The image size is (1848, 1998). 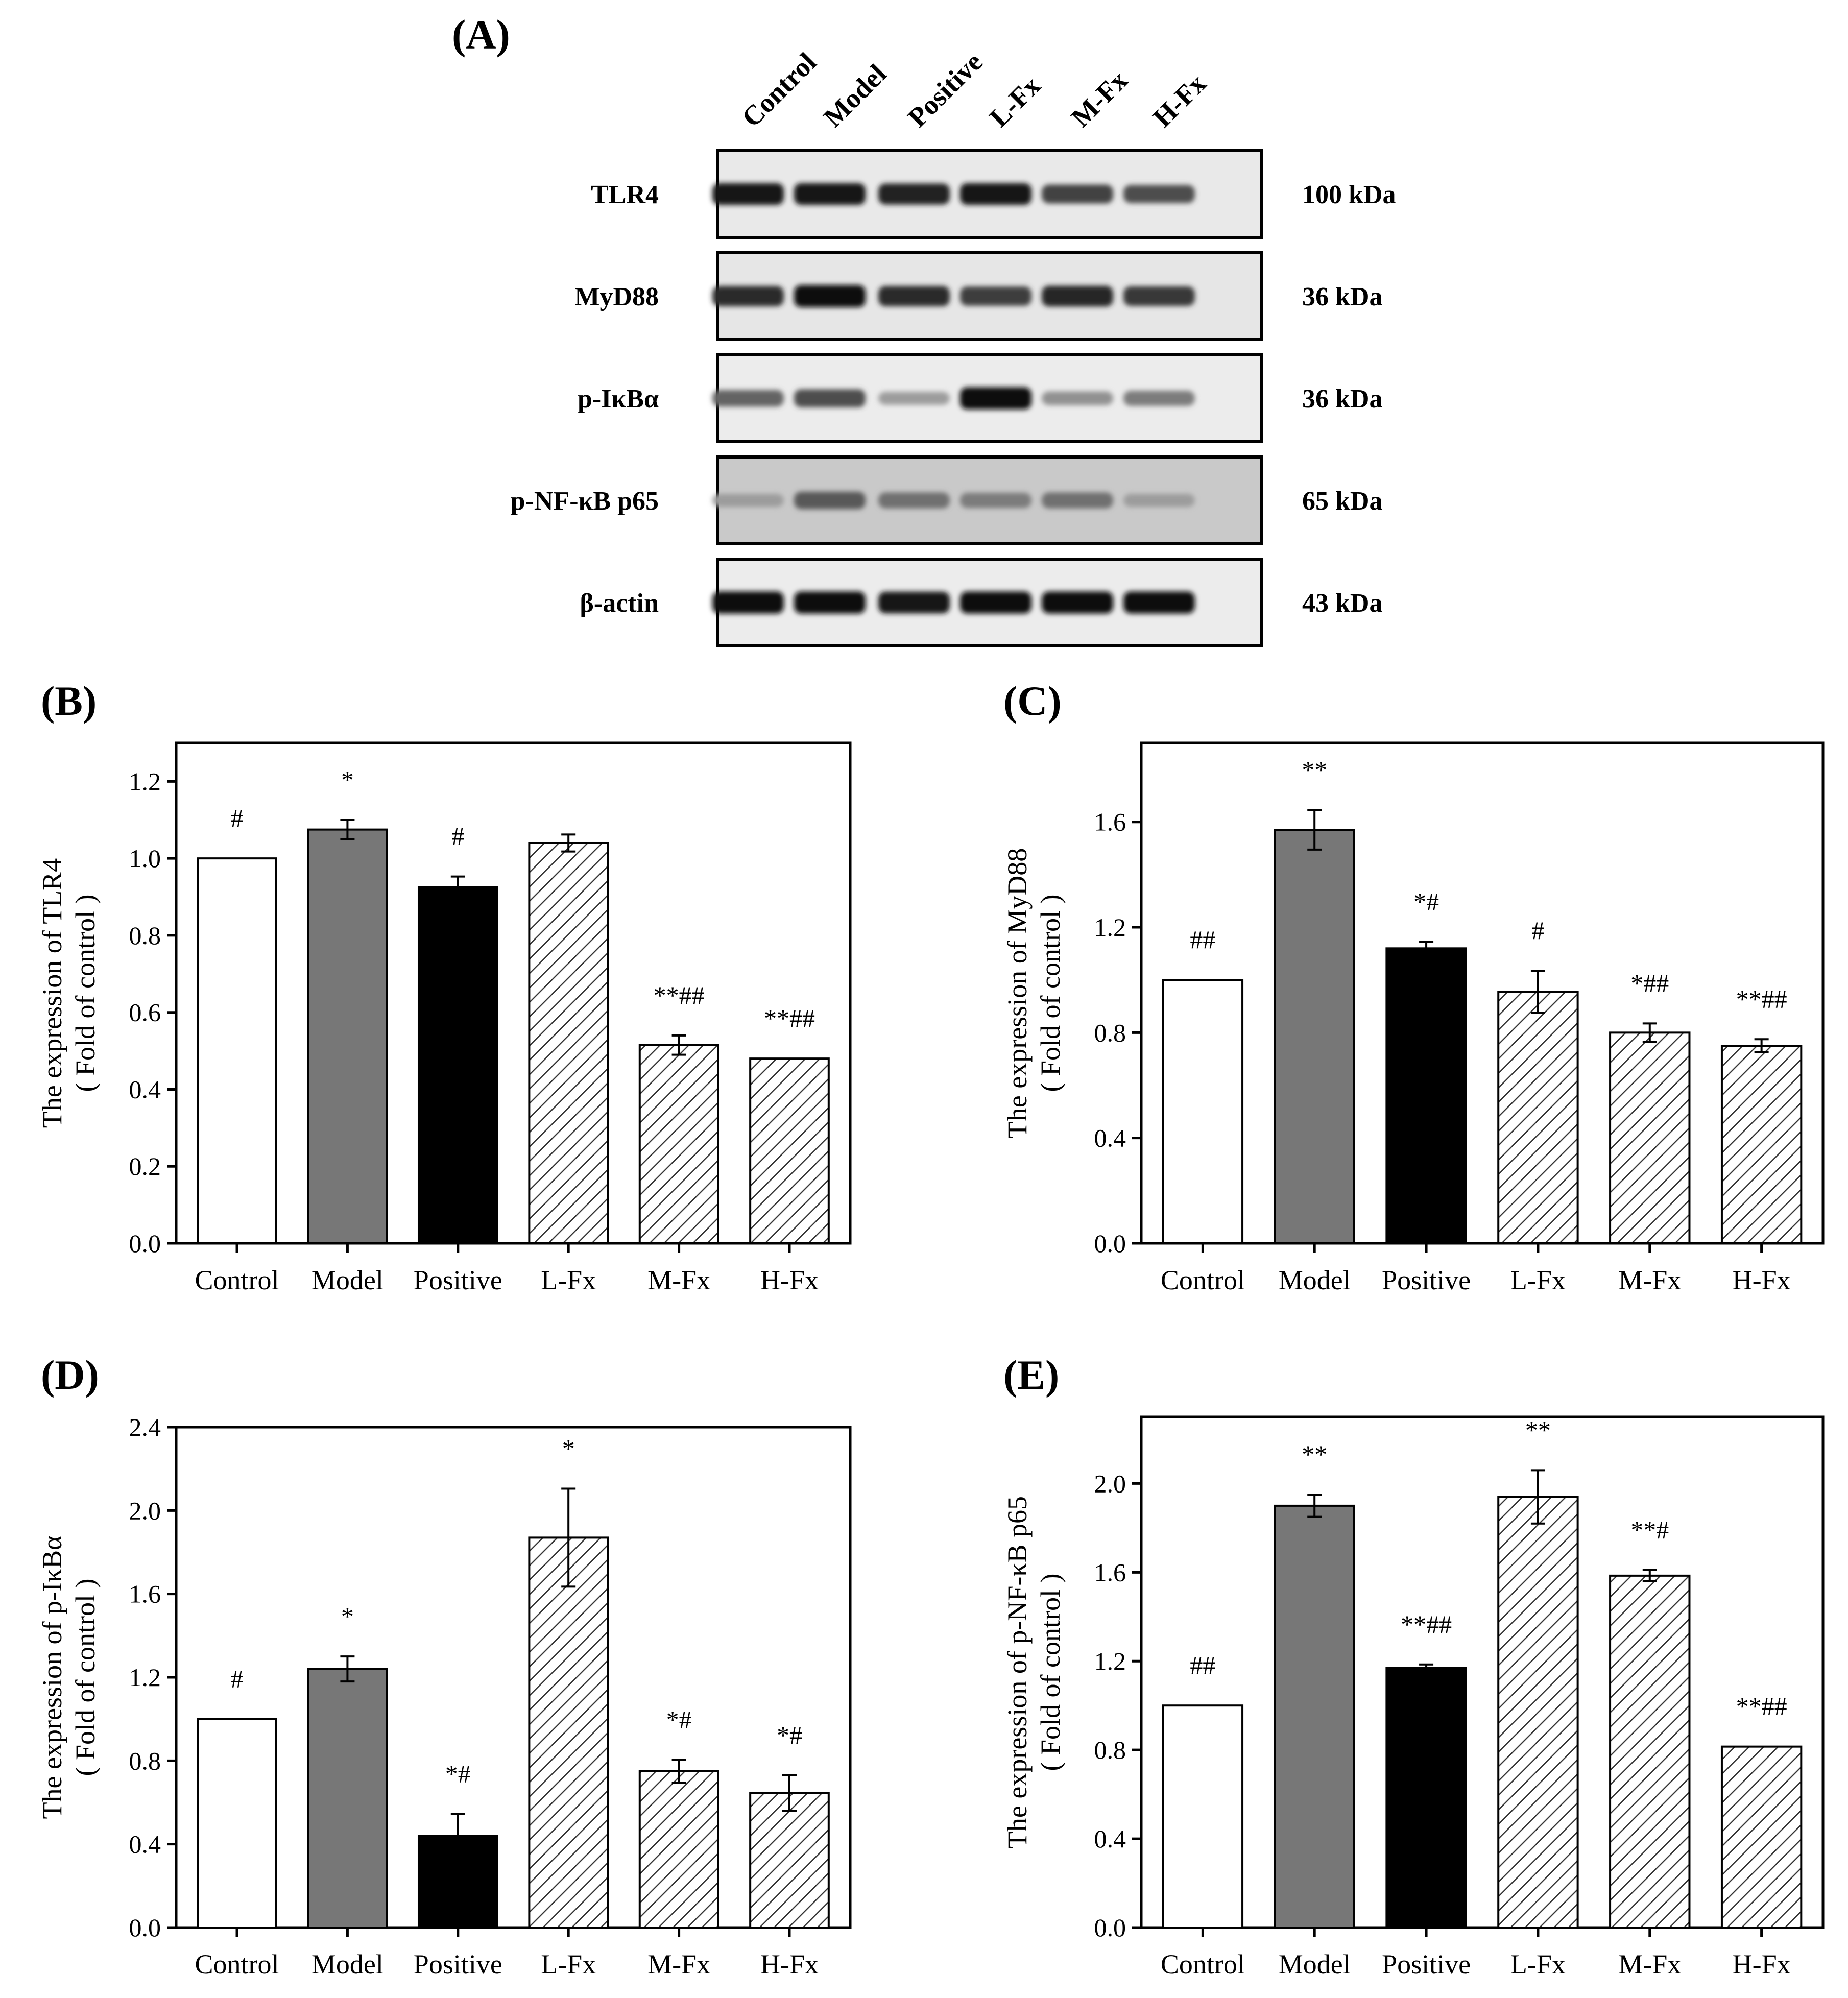 What do you see at coordinates (945, 90) in the screenshot?
I see `lane-label: Positive` at bounding box center [945, 90].